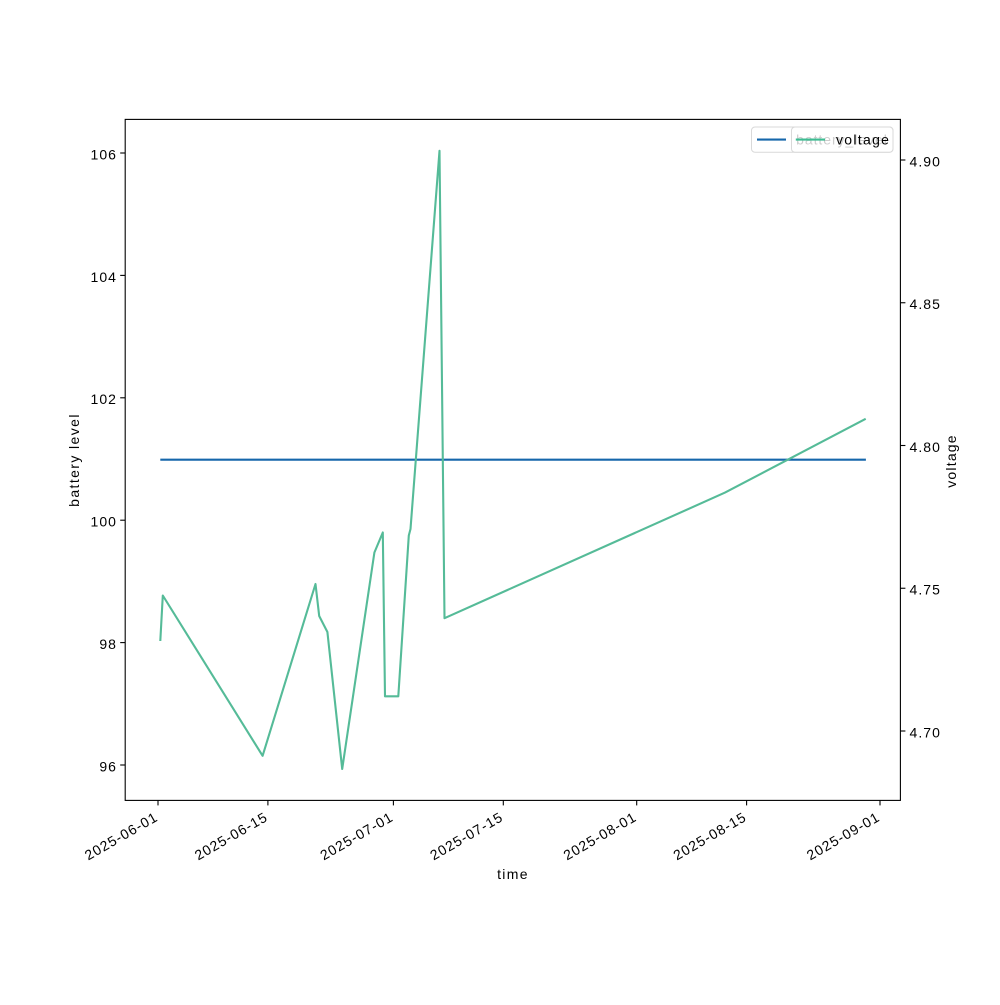 Image resolution: width=1000 pixels, height=1005 pixels. Describe the element at coordinates (103, 154) in the screenshot. I see `svg-text: 106` at that location.